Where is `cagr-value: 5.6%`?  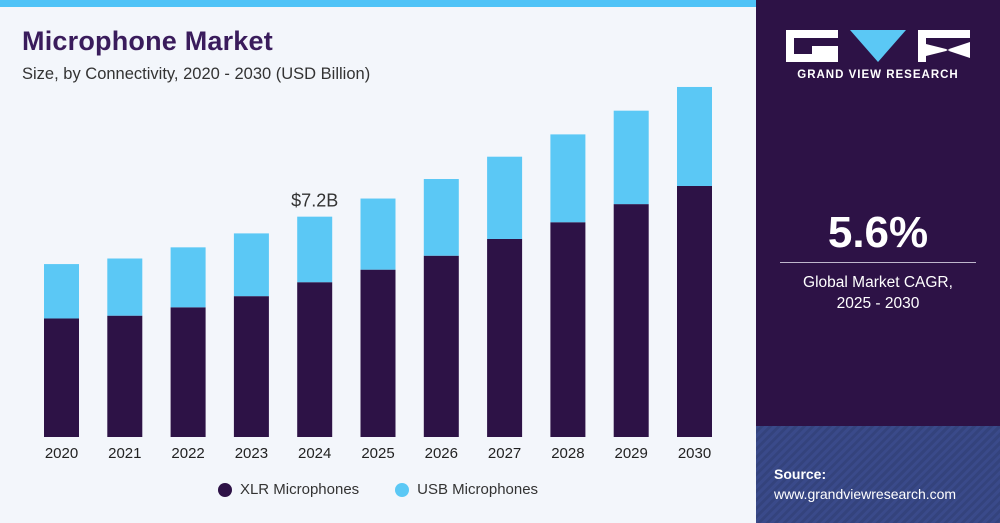
cagr-value: 5.6% is located at coordinates (878, 232).